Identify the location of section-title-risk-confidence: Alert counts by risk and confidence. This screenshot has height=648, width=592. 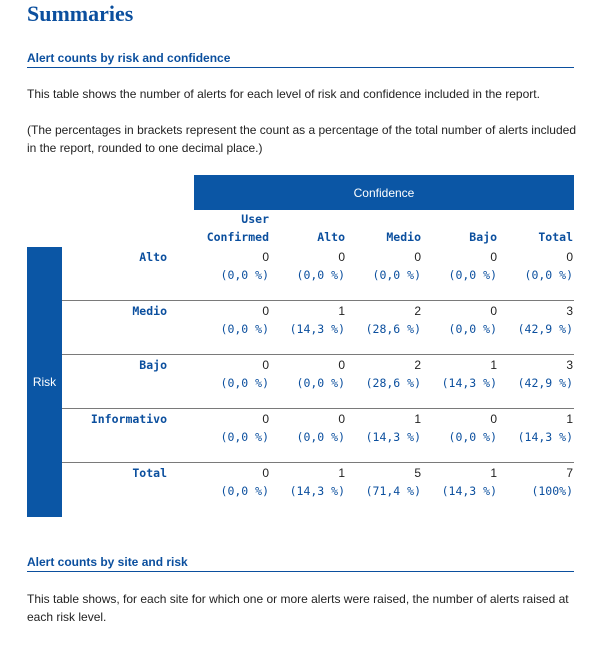
(129, 58).